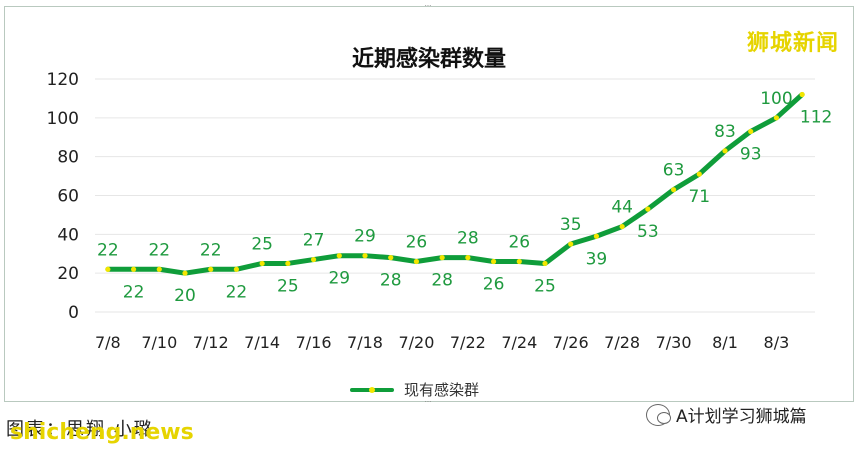 The width and height of the screenshot is (861, 452). I want to click on chart-title: 近期感染群数量, so click(428, 59).